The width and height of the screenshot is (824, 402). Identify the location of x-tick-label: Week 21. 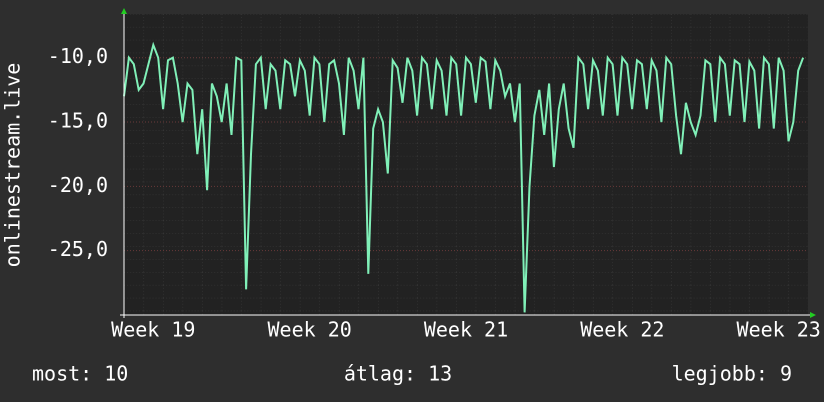
(466, 330).